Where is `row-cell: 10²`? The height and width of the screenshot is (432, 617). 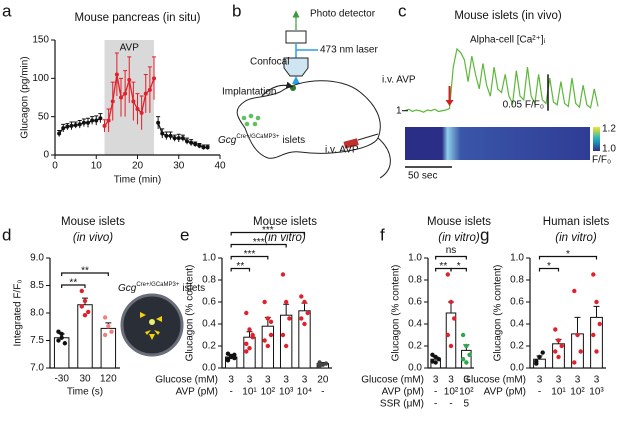
row-cell: 10² is located at coordinates (577, 392).